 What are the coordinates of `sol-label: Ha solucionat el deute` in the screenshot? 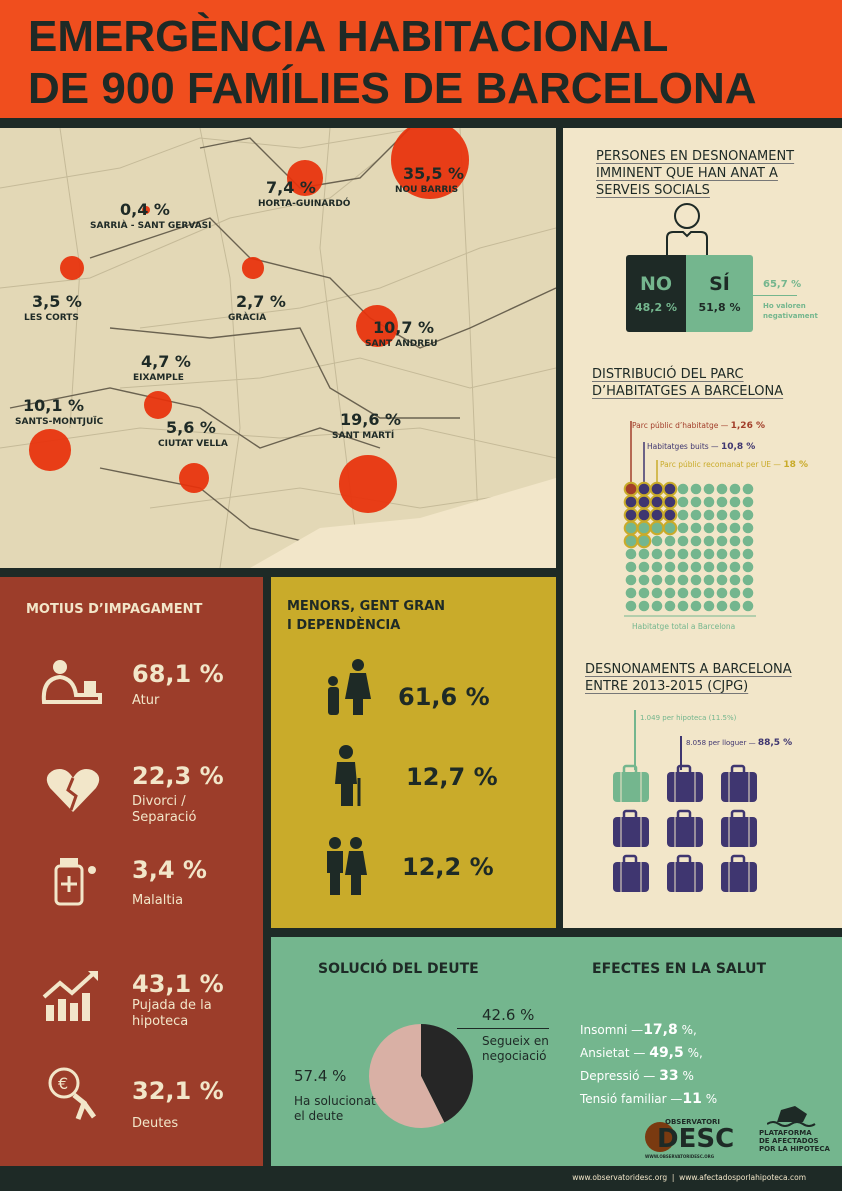 It's located at (335, 1109).